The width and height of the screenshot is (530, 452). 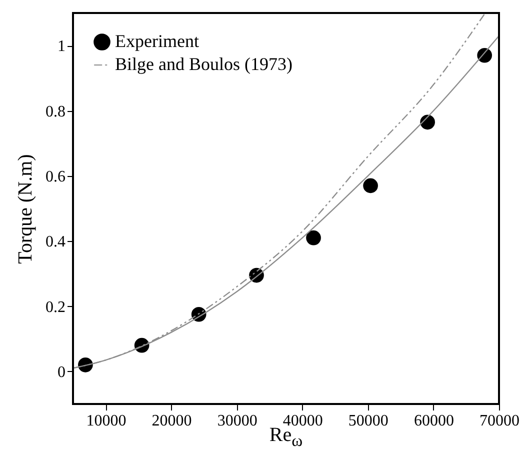 What do you see at coordinates (106, 421) in the screenshot?
I see `x-tick-label: 10000` at bounding box center [106, 421].